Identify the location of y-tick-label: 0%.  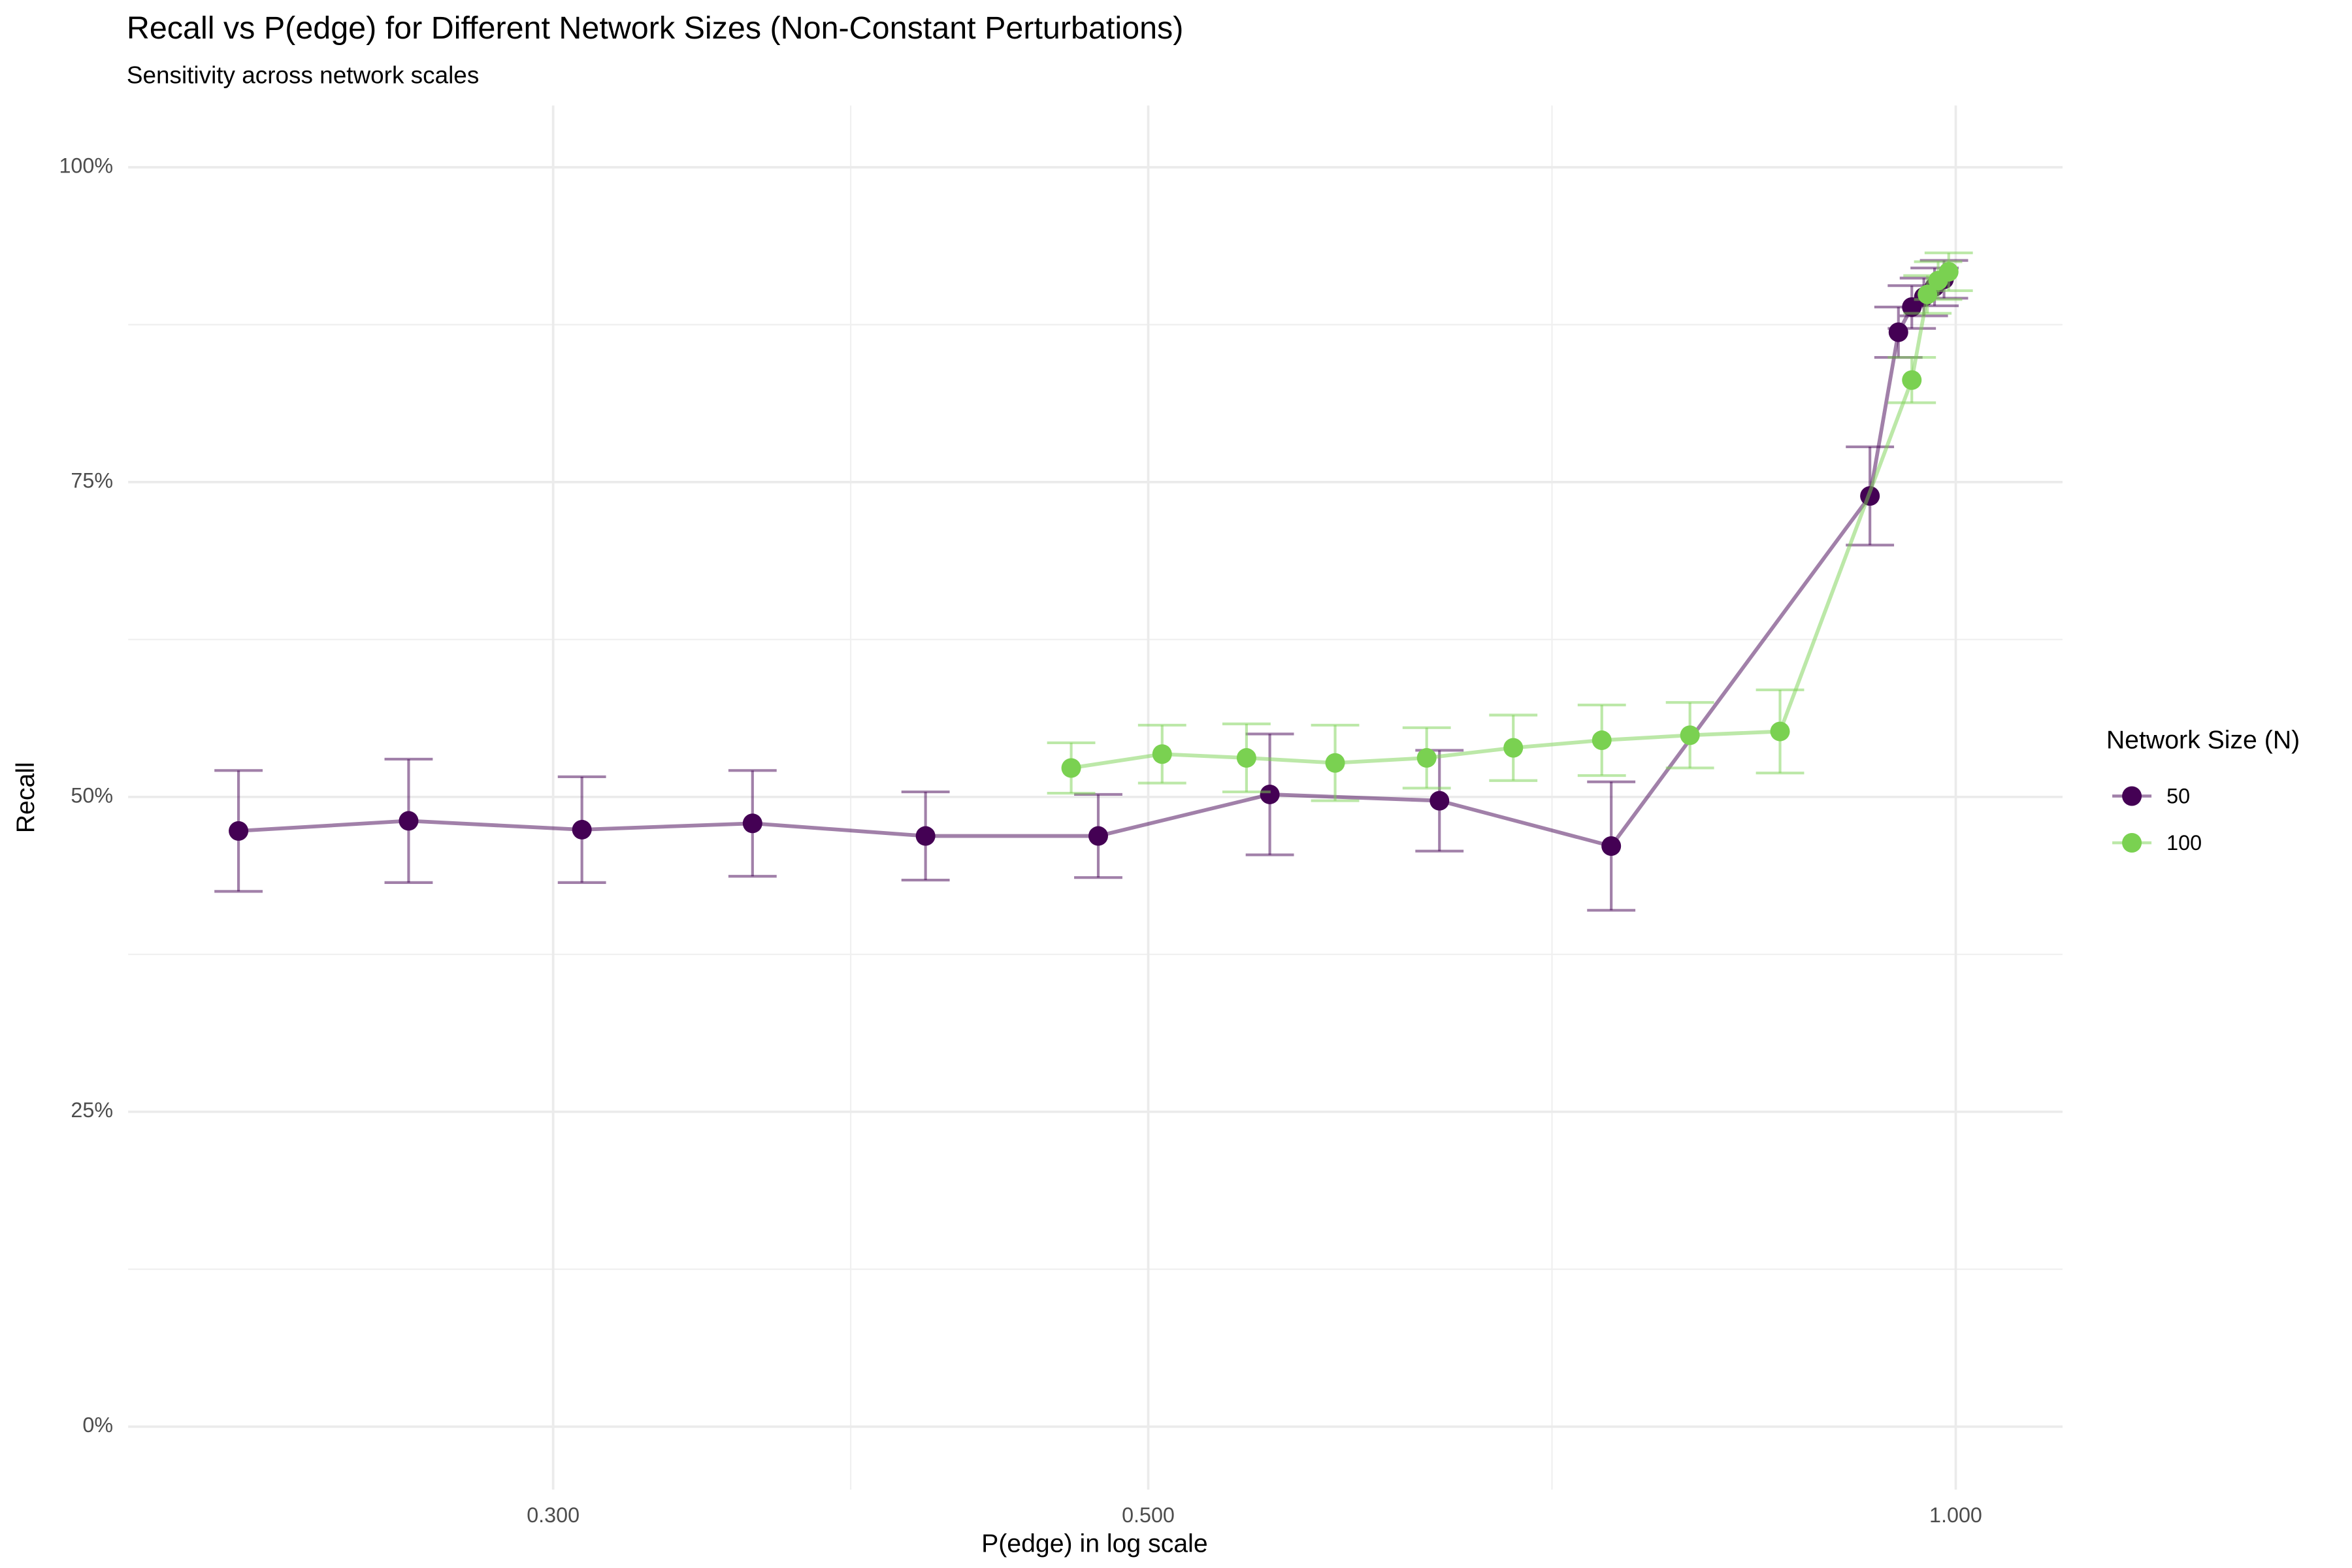
(97, 1425).